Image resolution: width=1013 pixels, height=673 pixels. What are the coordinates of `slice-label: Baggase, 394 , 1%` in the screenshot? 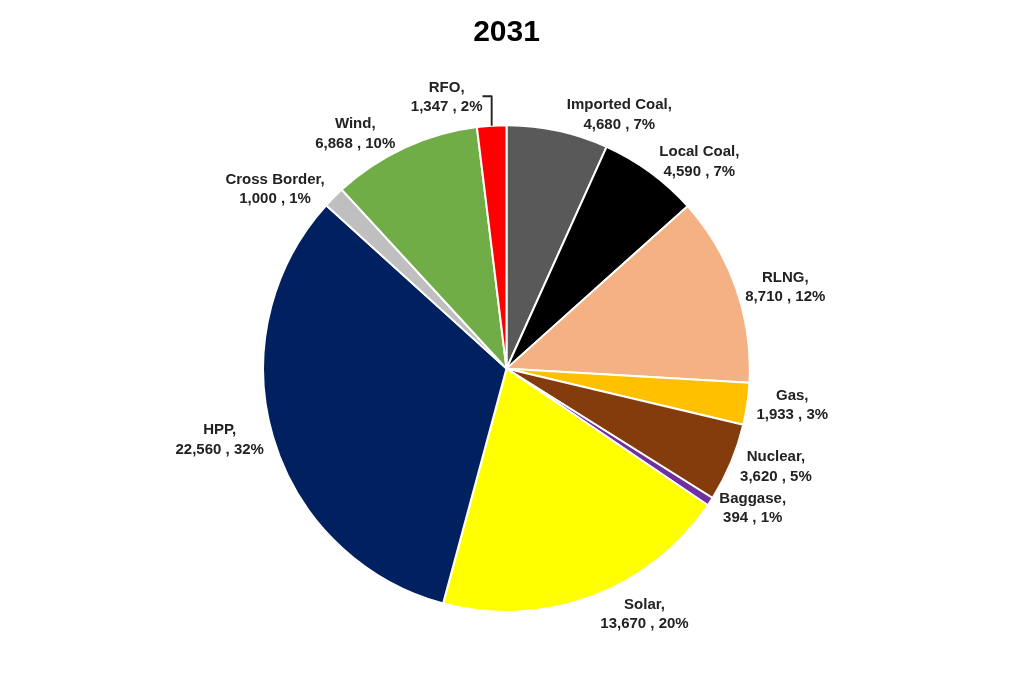 It's located at (753, 507).